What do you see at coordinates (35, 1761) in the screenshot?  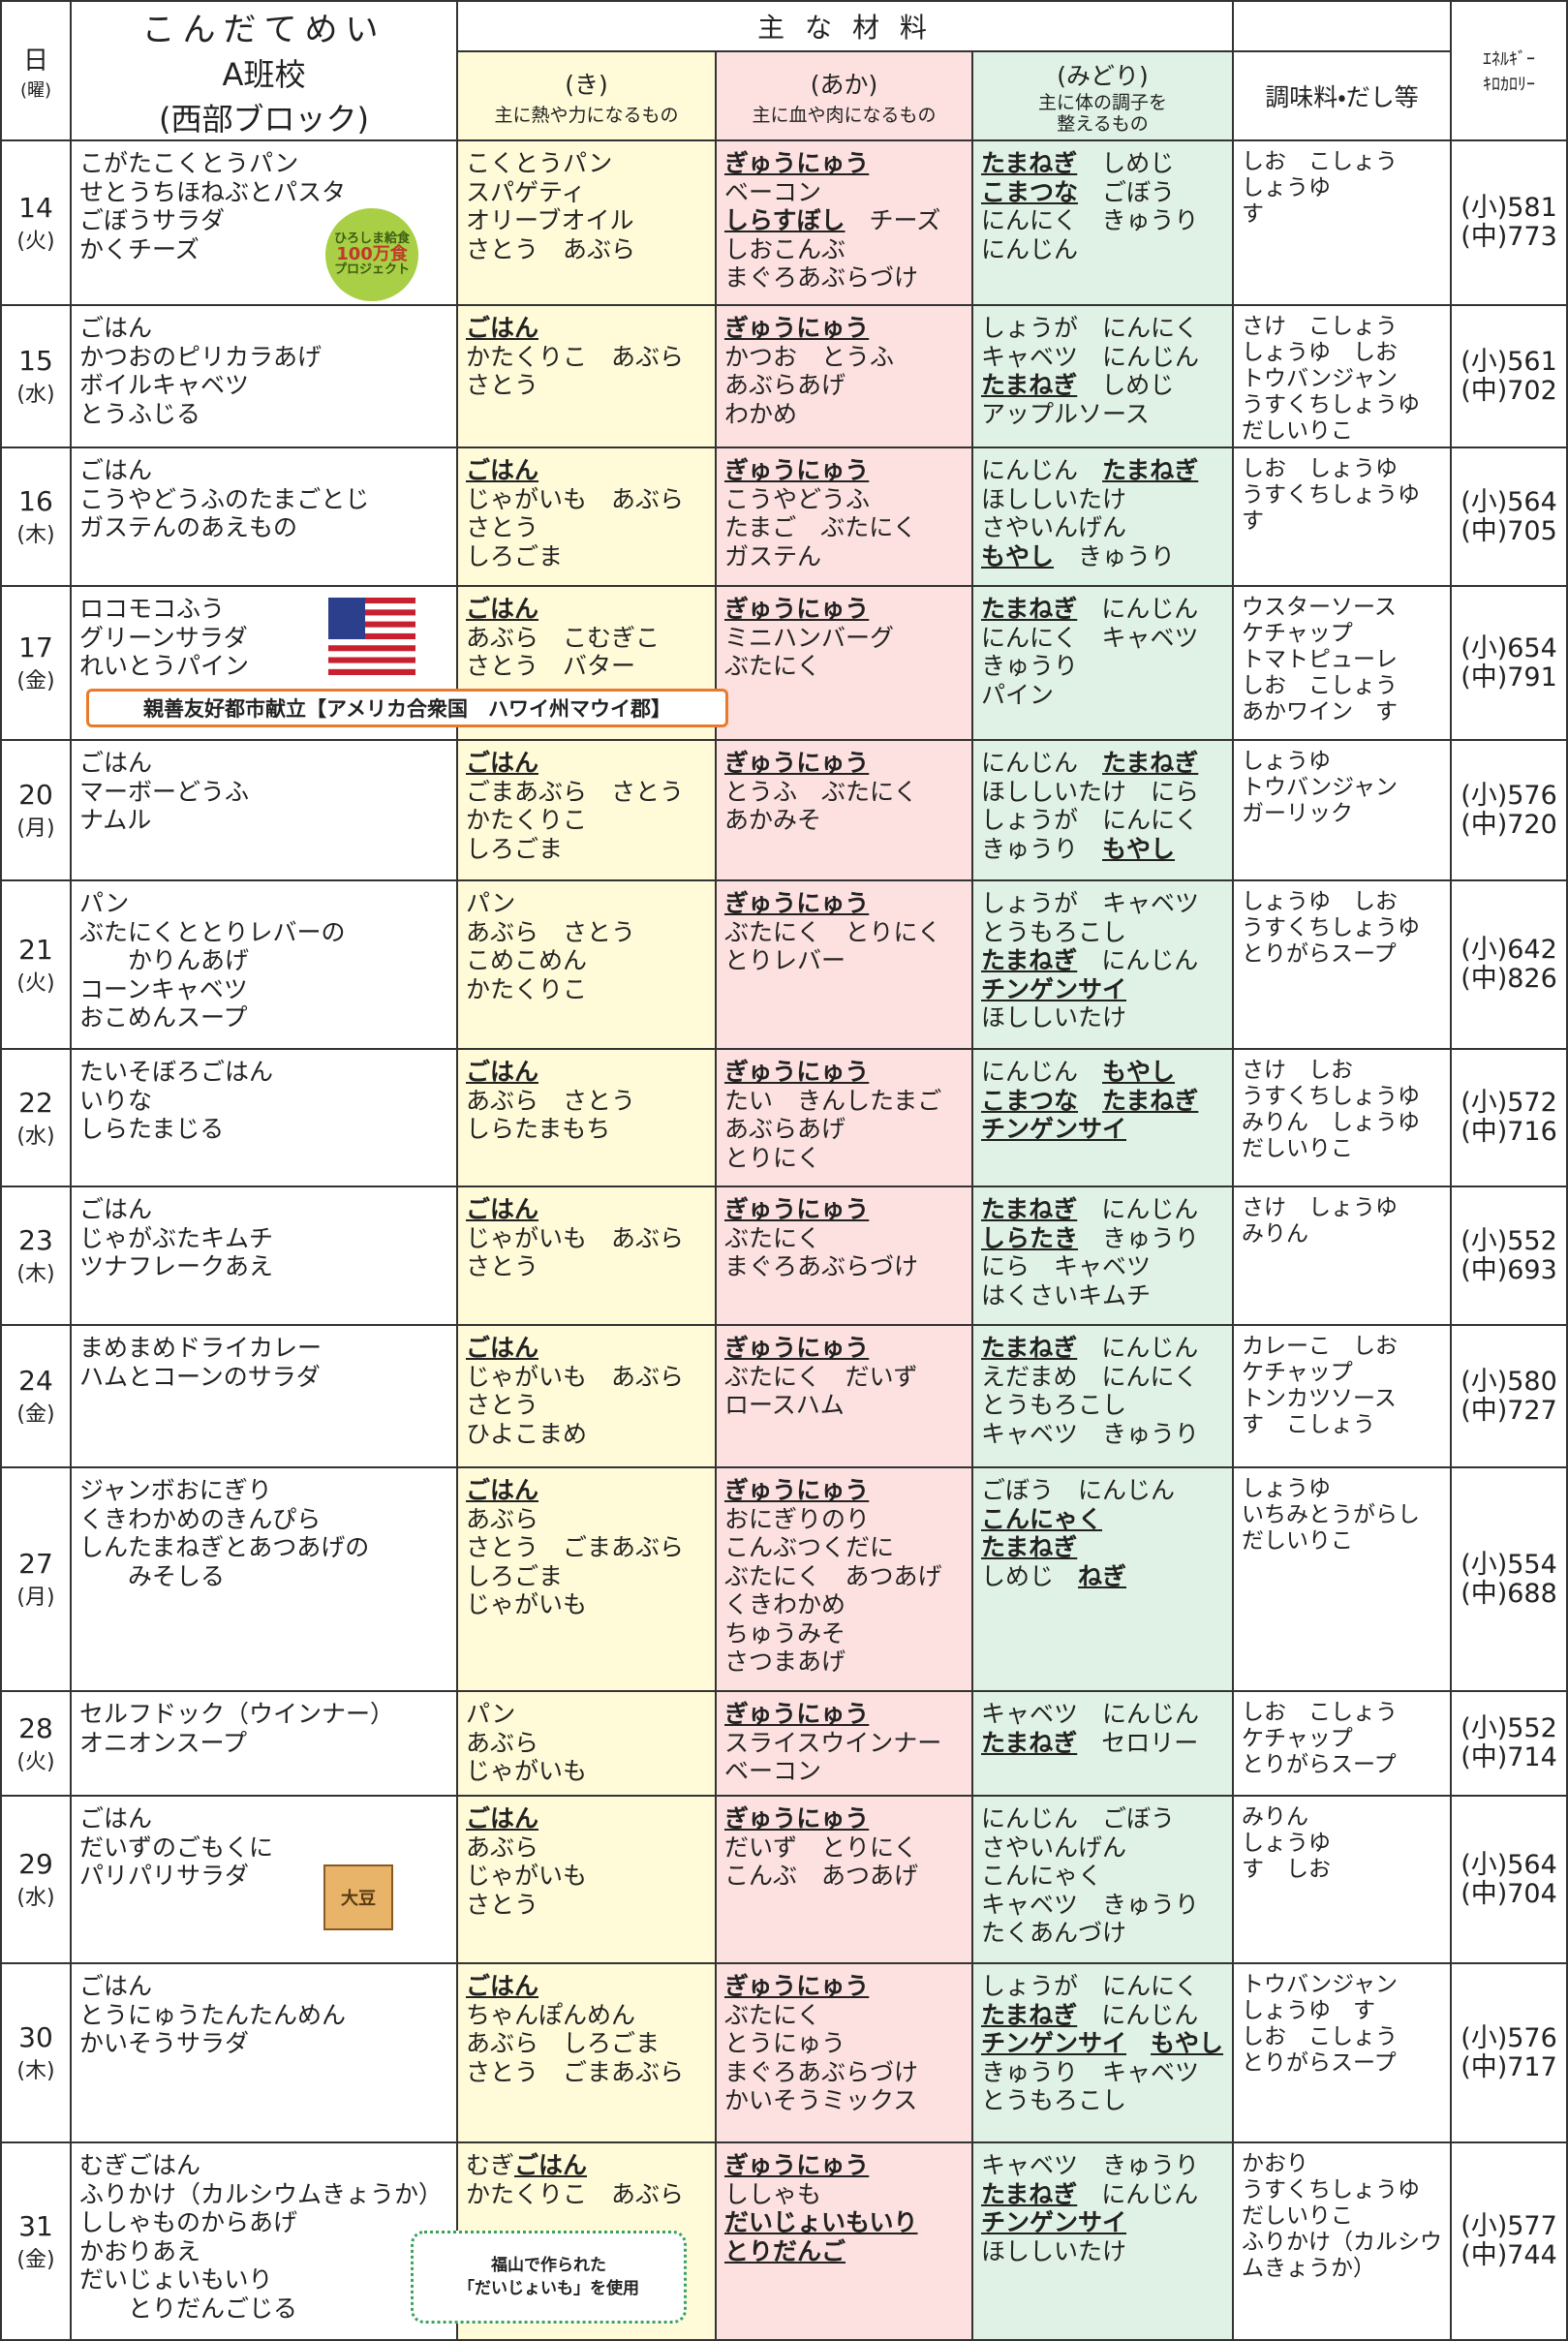 I see `weekday: (火)` at bounding box center [35, 1761].